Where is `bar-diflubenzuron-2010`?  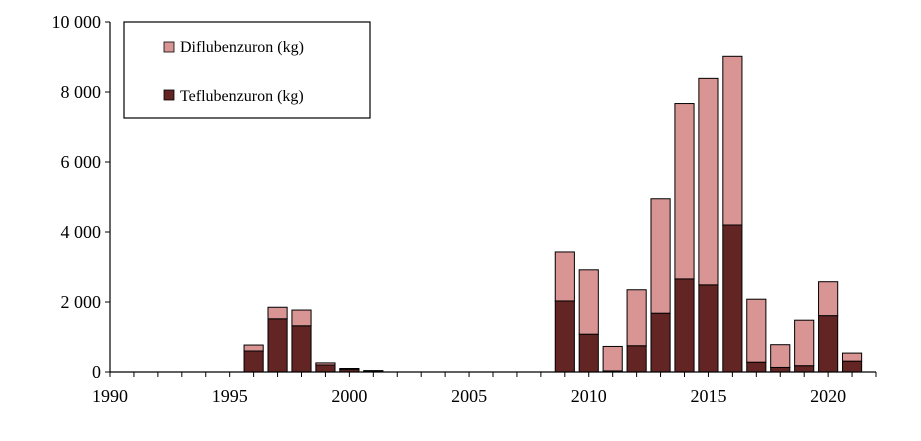 bar-diflubenzuron-2010 is located at coordinates (588, 302).